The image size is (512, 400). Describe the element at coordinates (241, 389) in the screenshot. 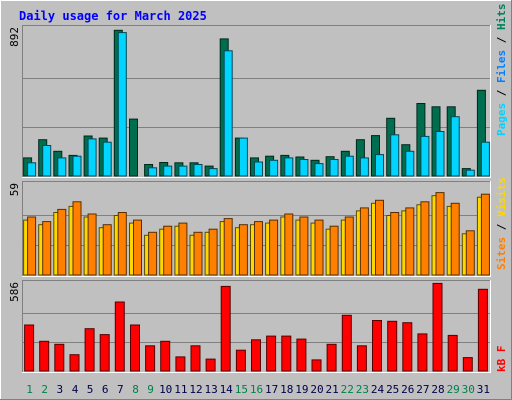

I see `day-label-15: 15` at that location.